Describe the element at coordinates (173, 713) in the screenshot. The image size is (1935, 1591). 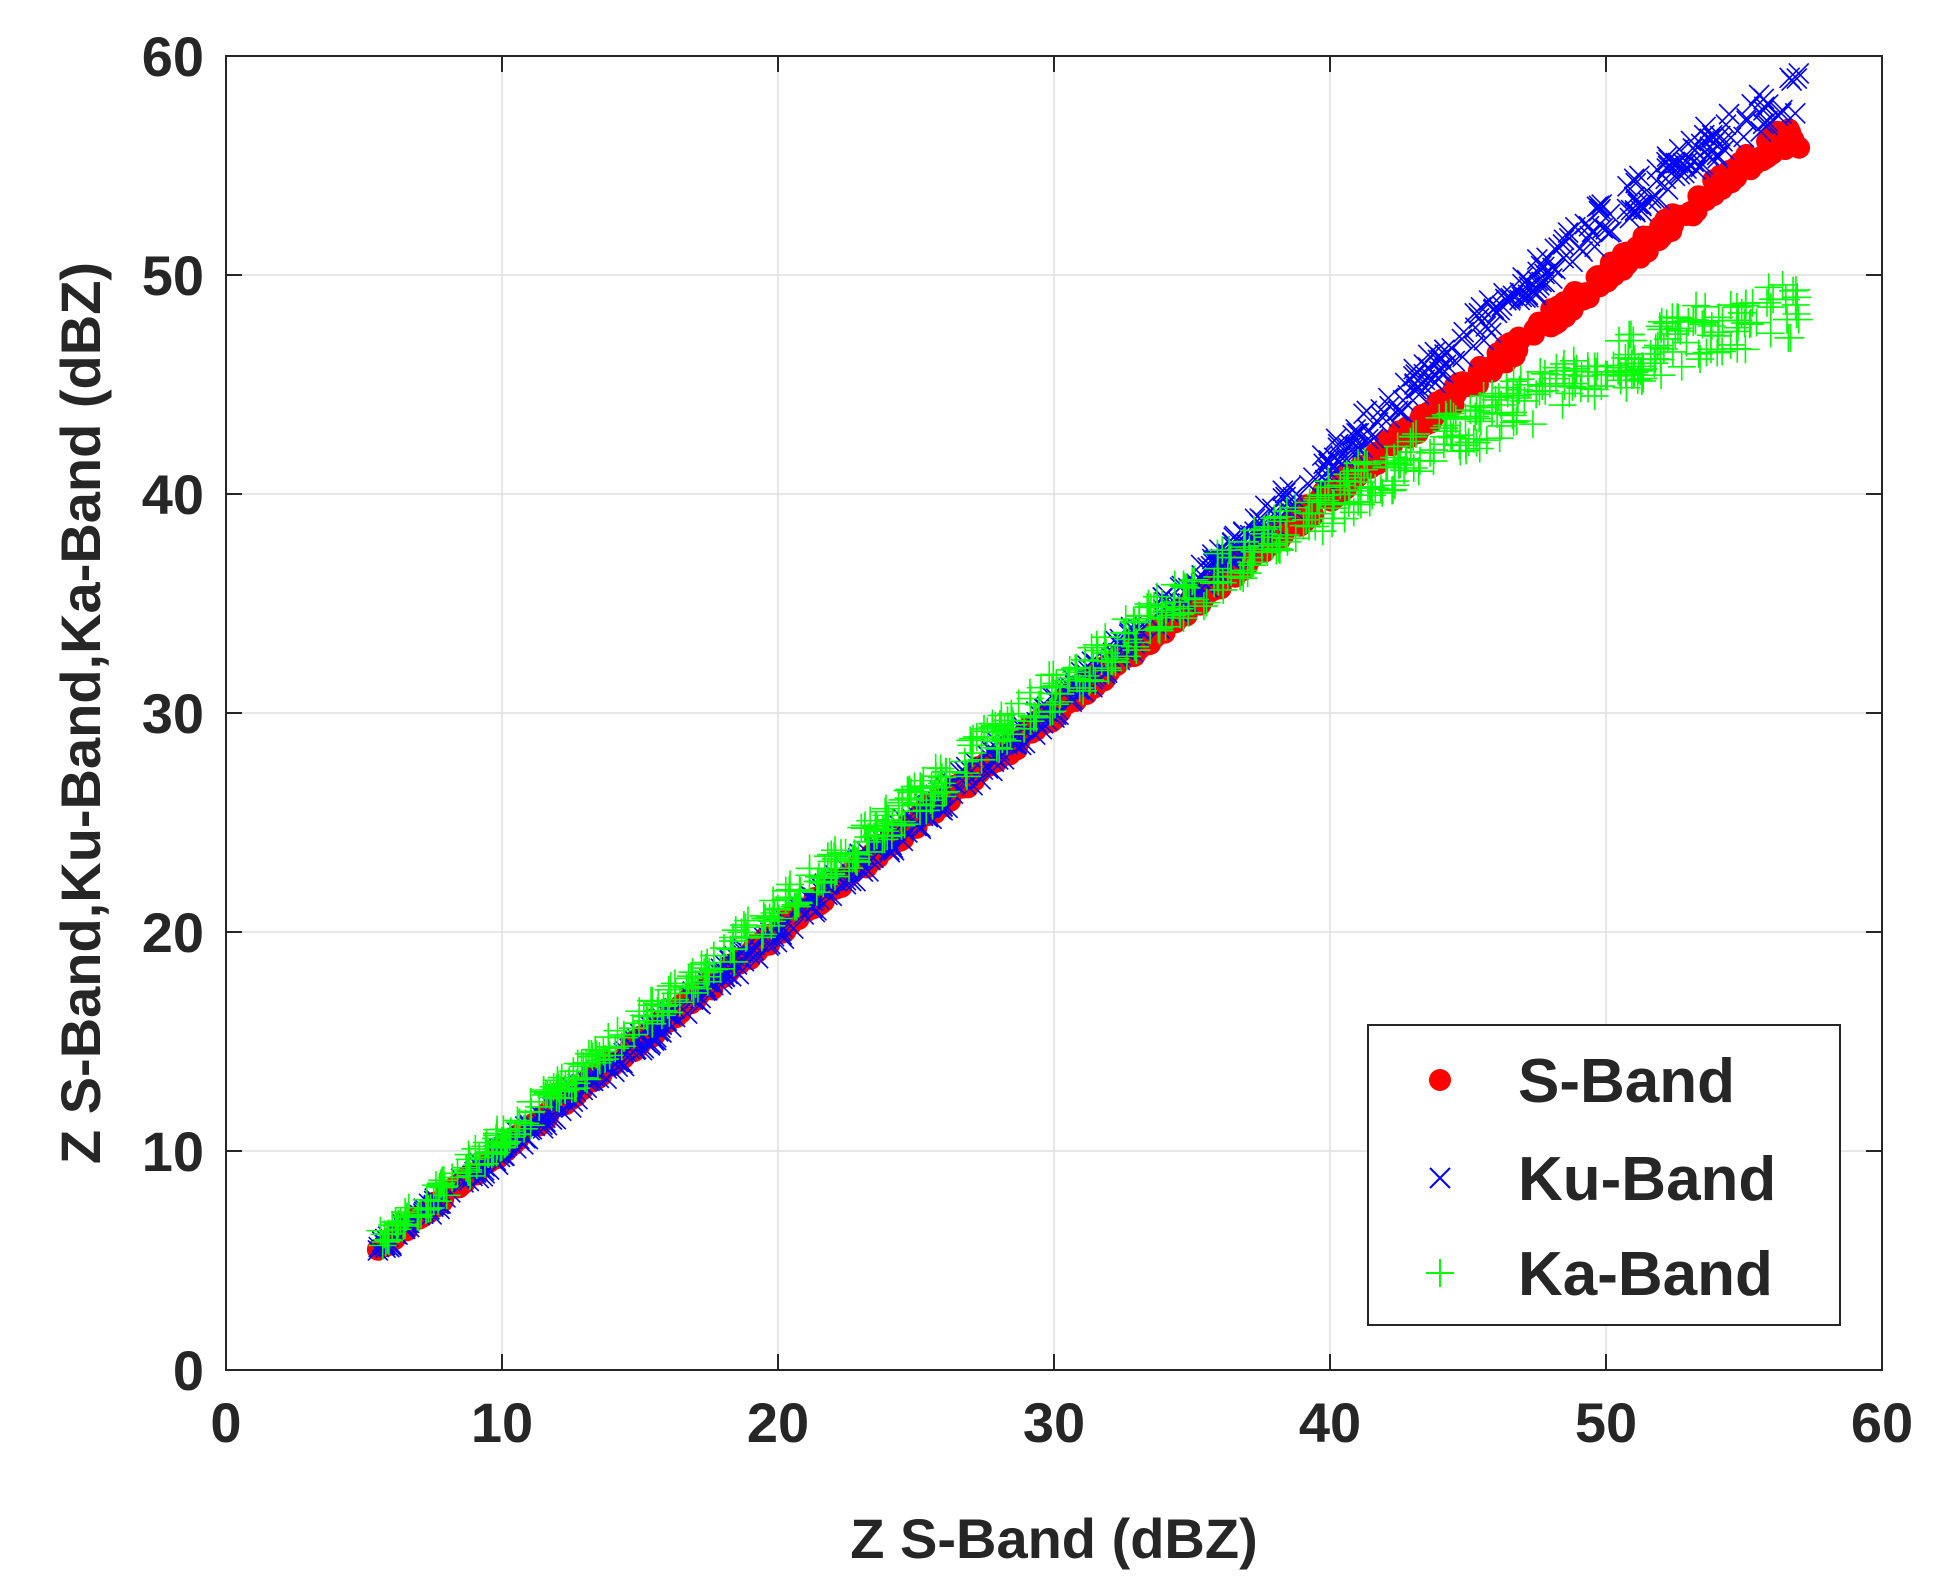
I see `y-tick-labels: 0 10 20 30 40 50 60` at that location.